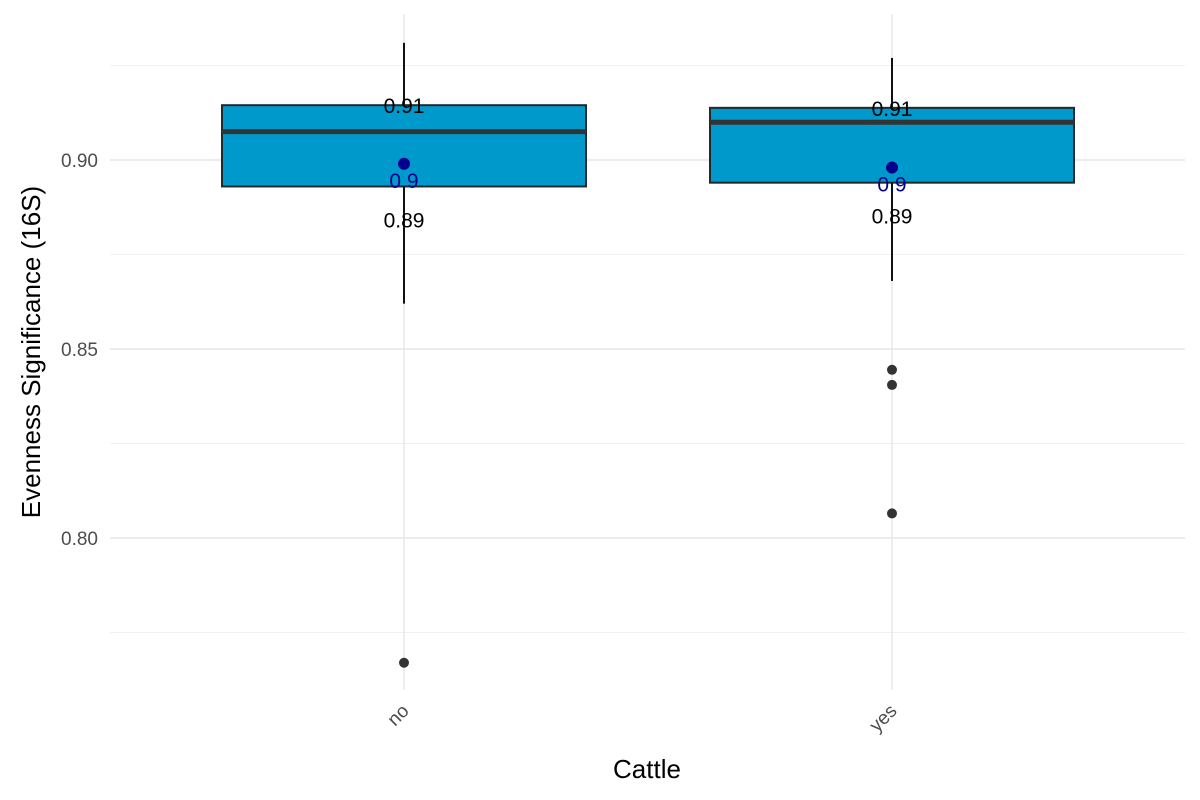  I want to click on box-rect, so click(404, 146).